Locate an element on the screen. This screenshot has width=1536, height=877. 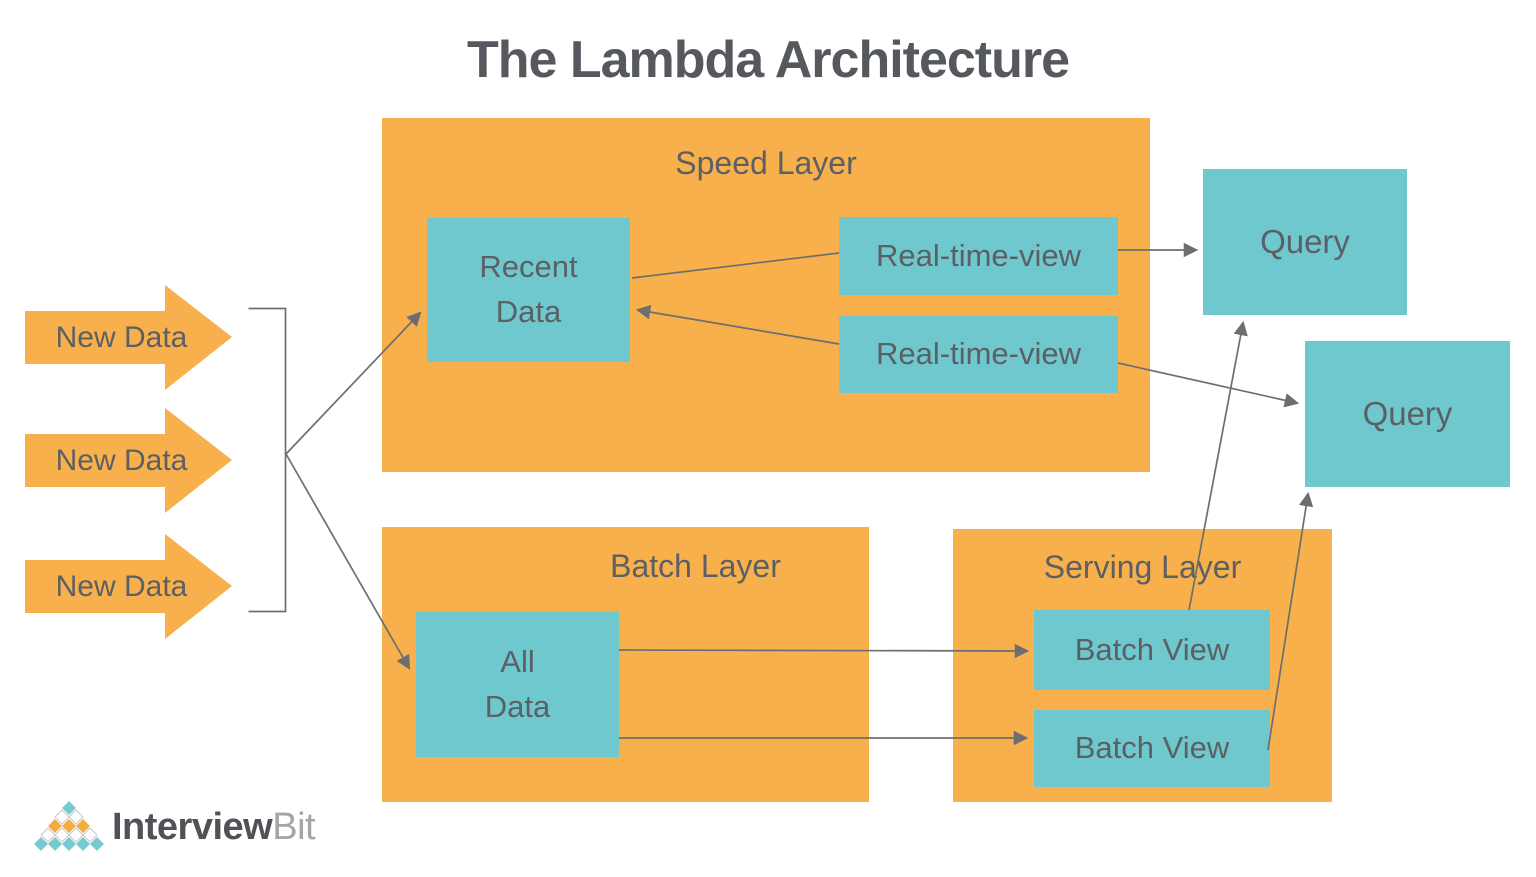
logo-text-interview: Interview is located at coordinates (192, 827).